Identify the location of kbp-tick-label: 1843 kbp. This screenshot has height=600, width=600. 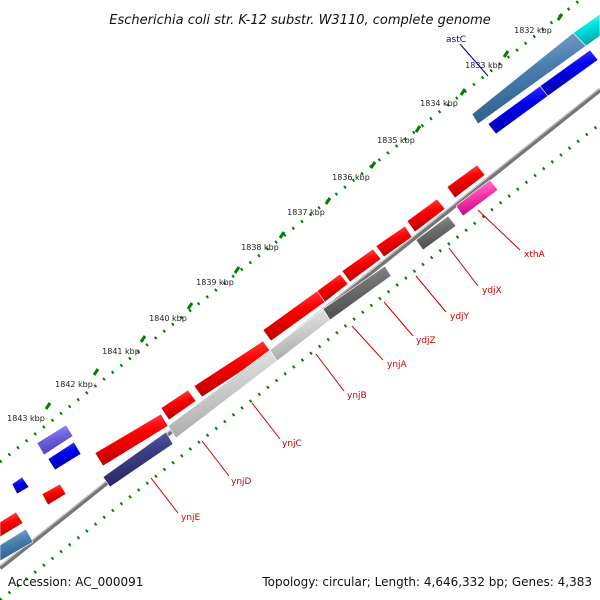
(26, 418).